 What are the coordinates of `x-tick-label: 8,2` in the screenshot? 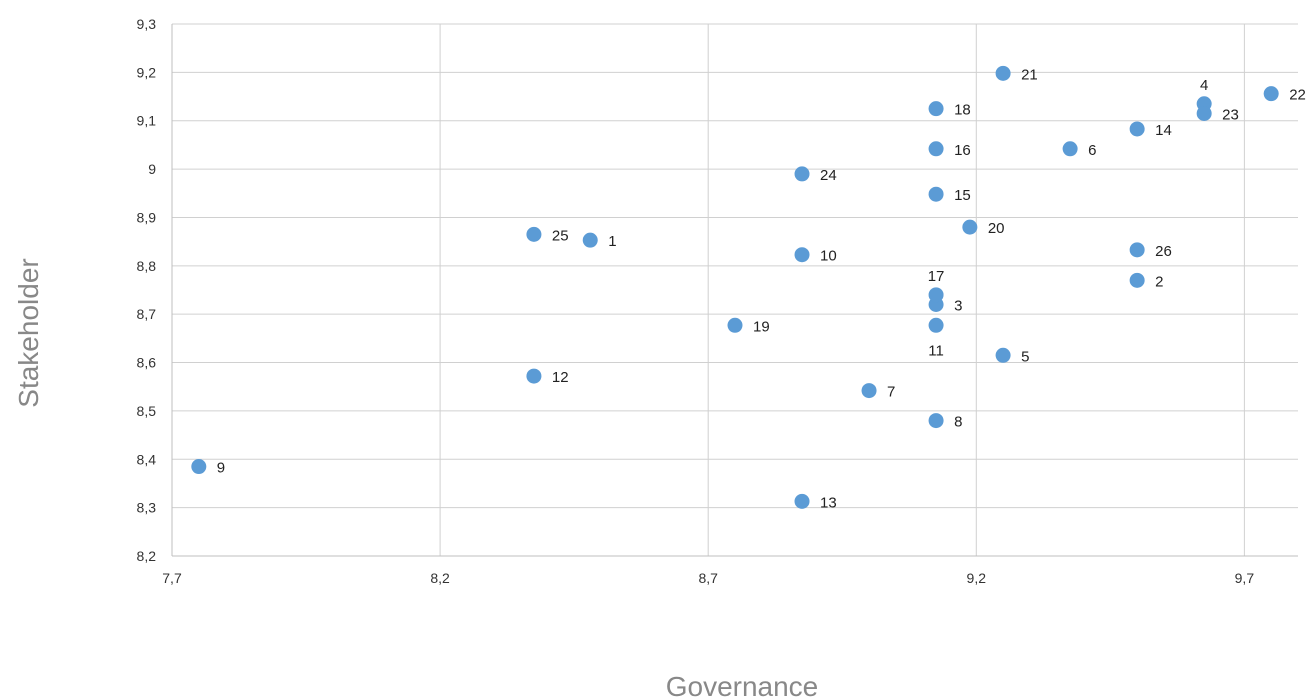 It's located at (440, 578).